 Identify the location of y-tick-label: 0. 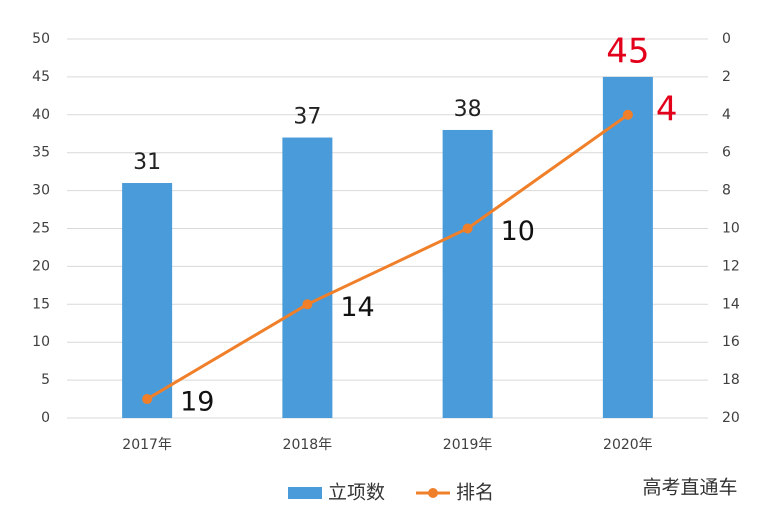
(45, 418).